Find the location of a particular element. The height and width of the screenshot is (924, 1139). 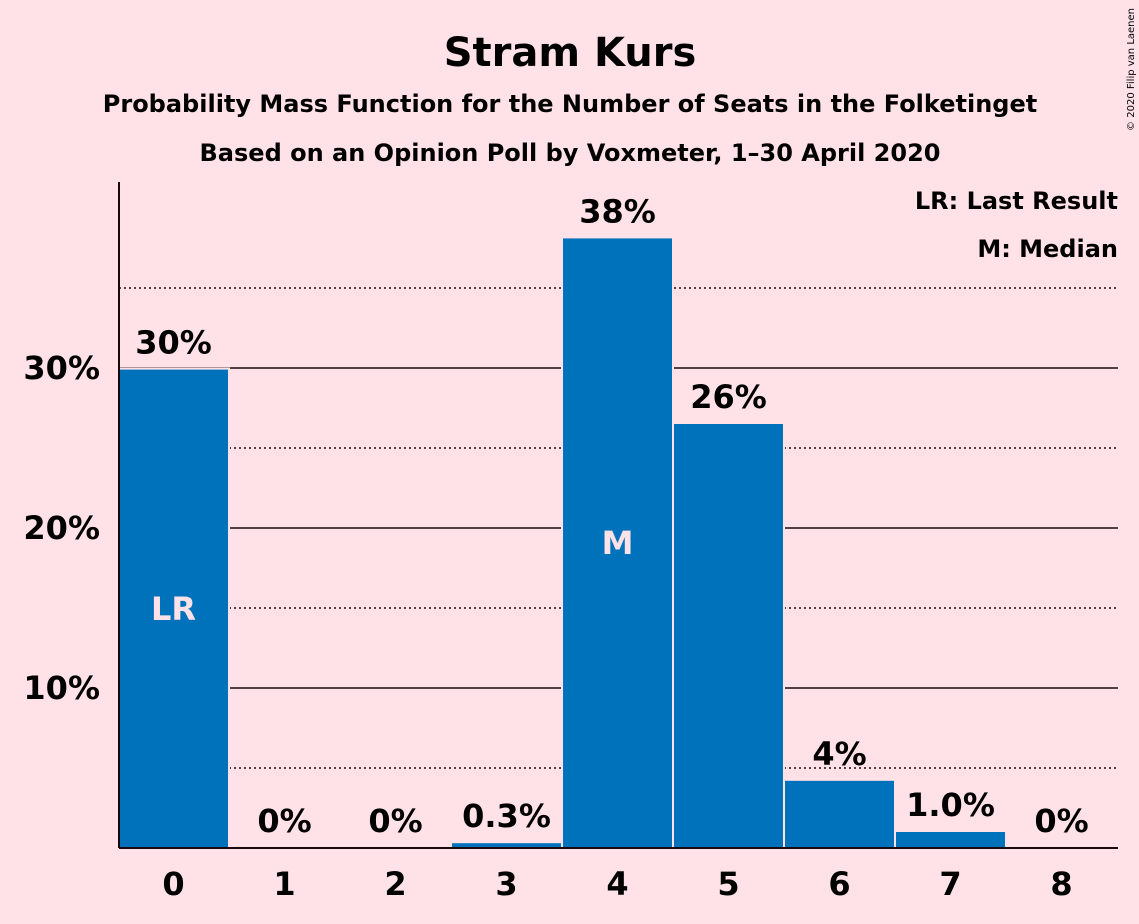

x-tick-label-4: 4 is located at coordinates (617, 884).